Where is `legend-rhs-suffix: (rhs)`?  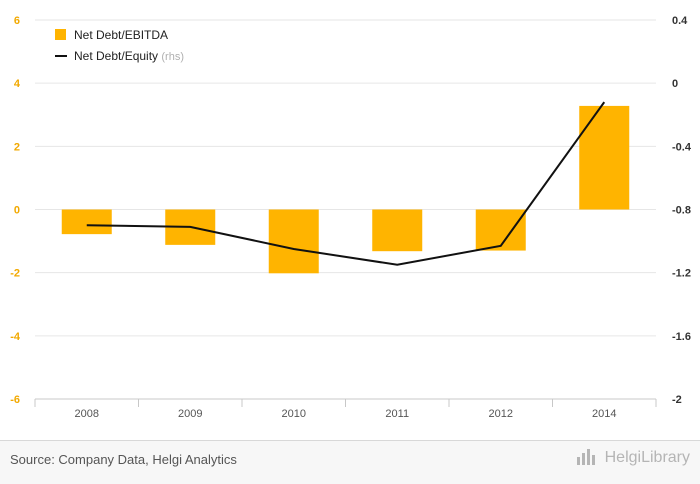
legend-rhs-suffix: (rhs) is located at coordinates (172, 57).